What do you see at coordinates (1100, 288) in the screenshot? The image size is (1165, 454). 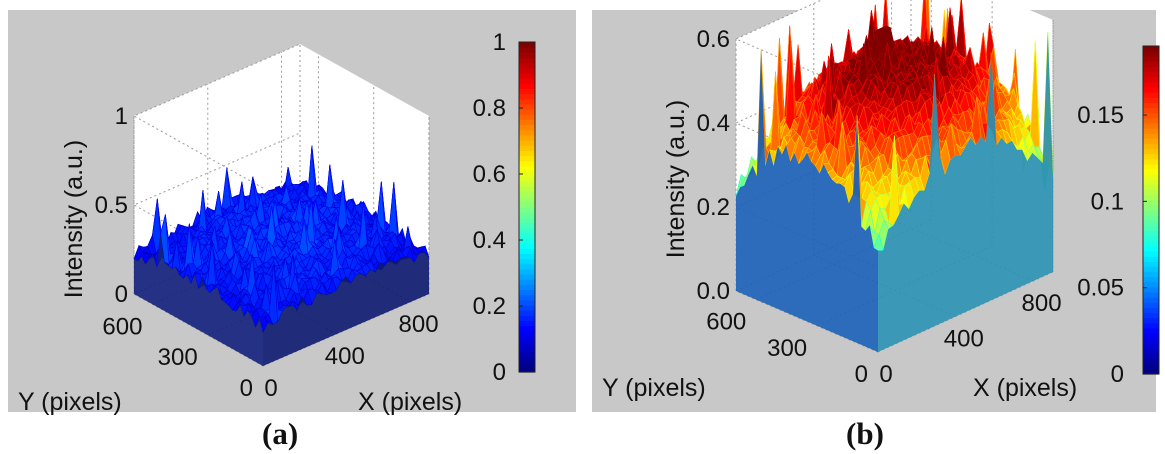 I see `colorbar-tick-label: 0.05` at bounding box center [1100, 288].